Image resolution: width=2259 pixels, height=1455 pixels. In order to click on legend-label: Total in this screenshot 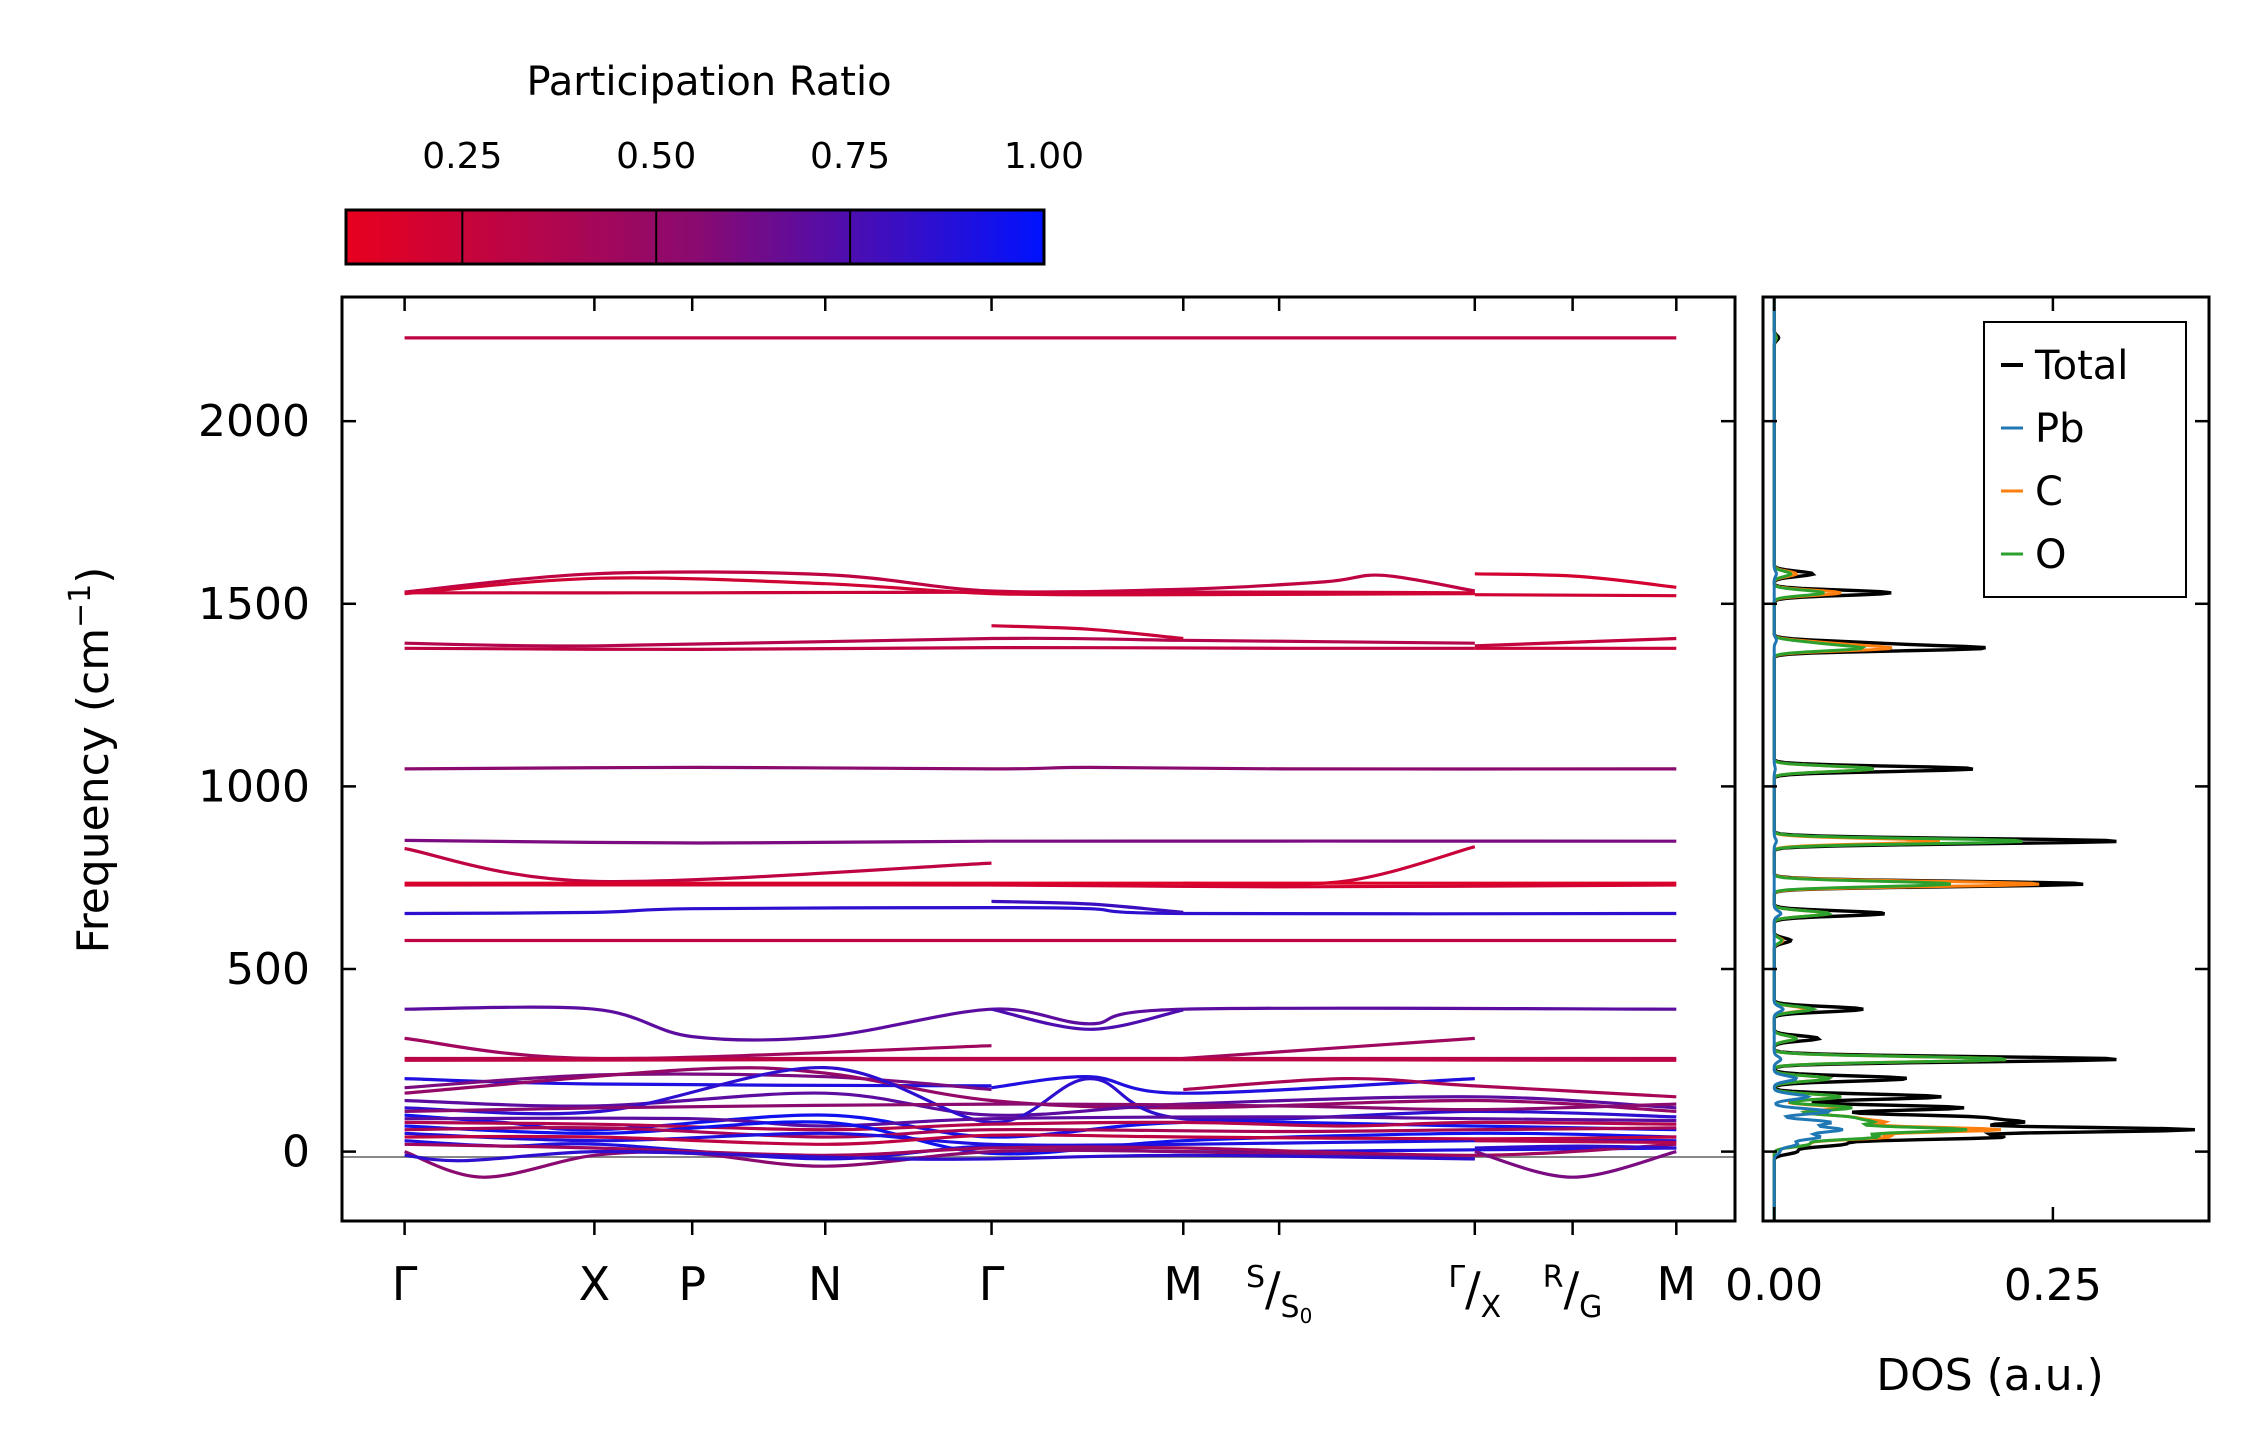, I will do `click(2081, 366)`.